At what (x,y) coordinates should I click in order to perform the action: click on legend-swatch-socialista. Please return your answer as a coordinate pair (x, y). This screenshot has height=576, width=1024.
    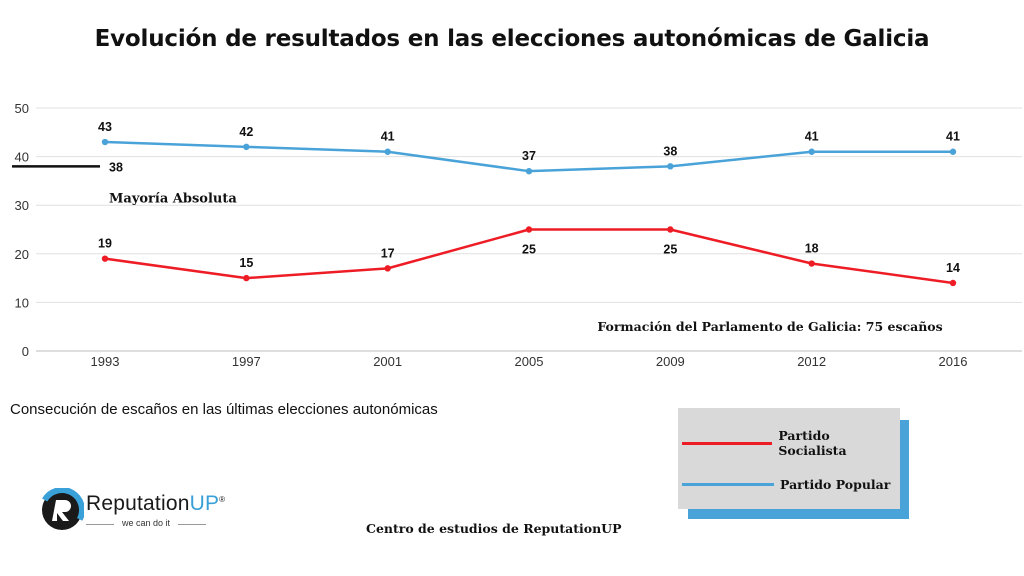
    Looking at the image, I should click on (727, 443).